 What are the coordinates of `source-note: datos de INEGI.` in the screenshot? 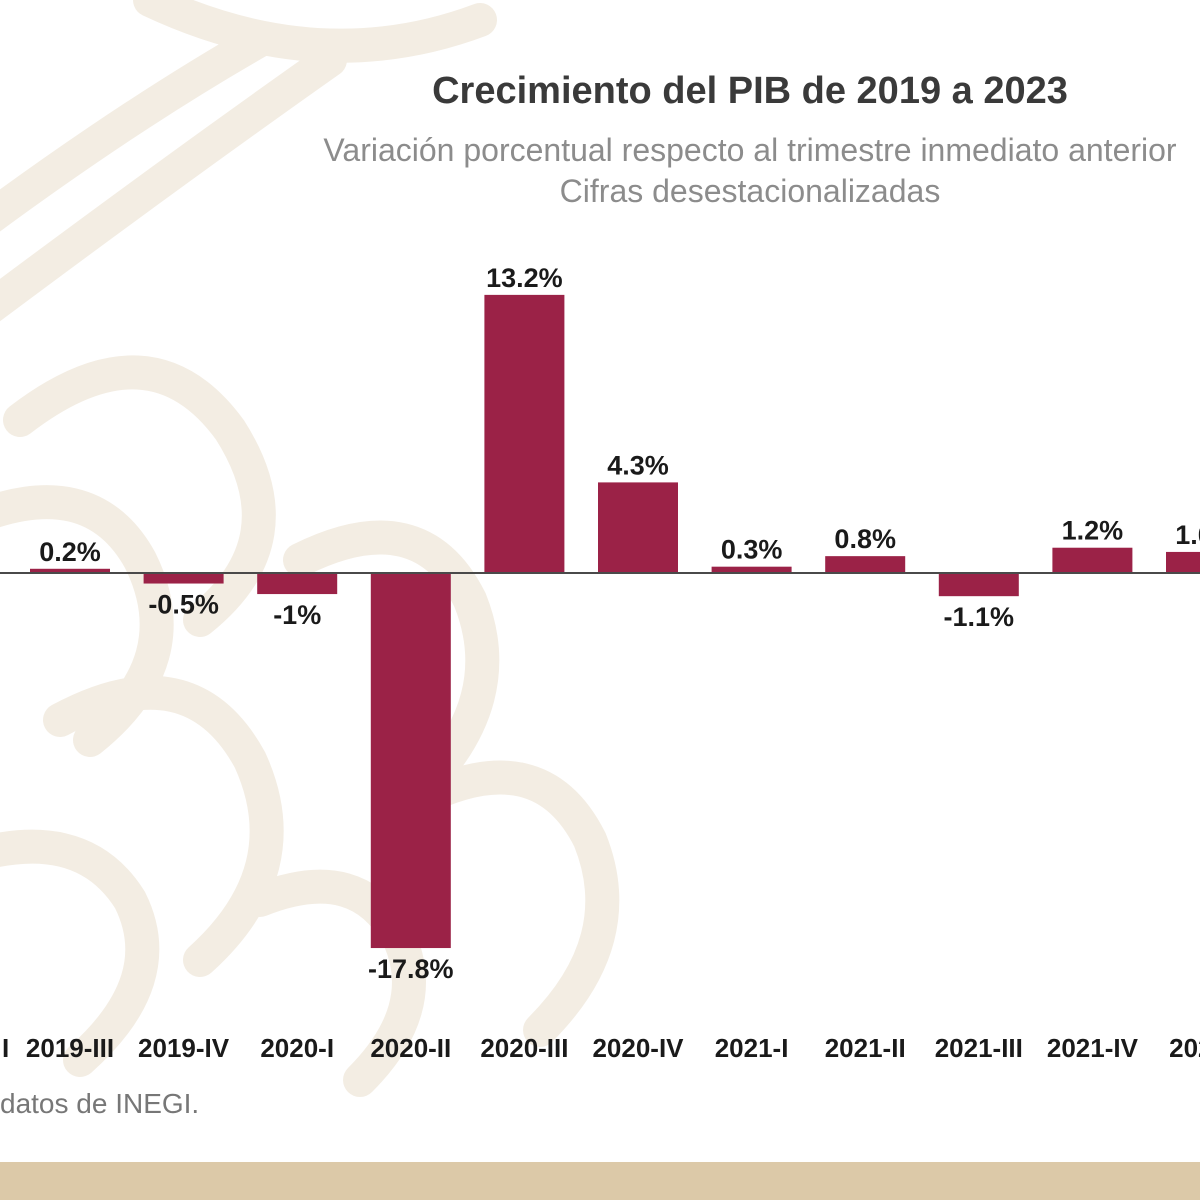 It's located at (100, 1103).